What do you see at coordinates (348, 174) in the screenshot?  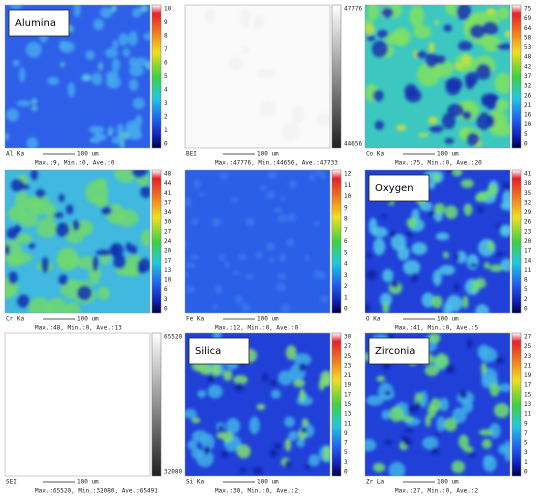 I see `scale-label: 12` at bounding box center [348, 174].